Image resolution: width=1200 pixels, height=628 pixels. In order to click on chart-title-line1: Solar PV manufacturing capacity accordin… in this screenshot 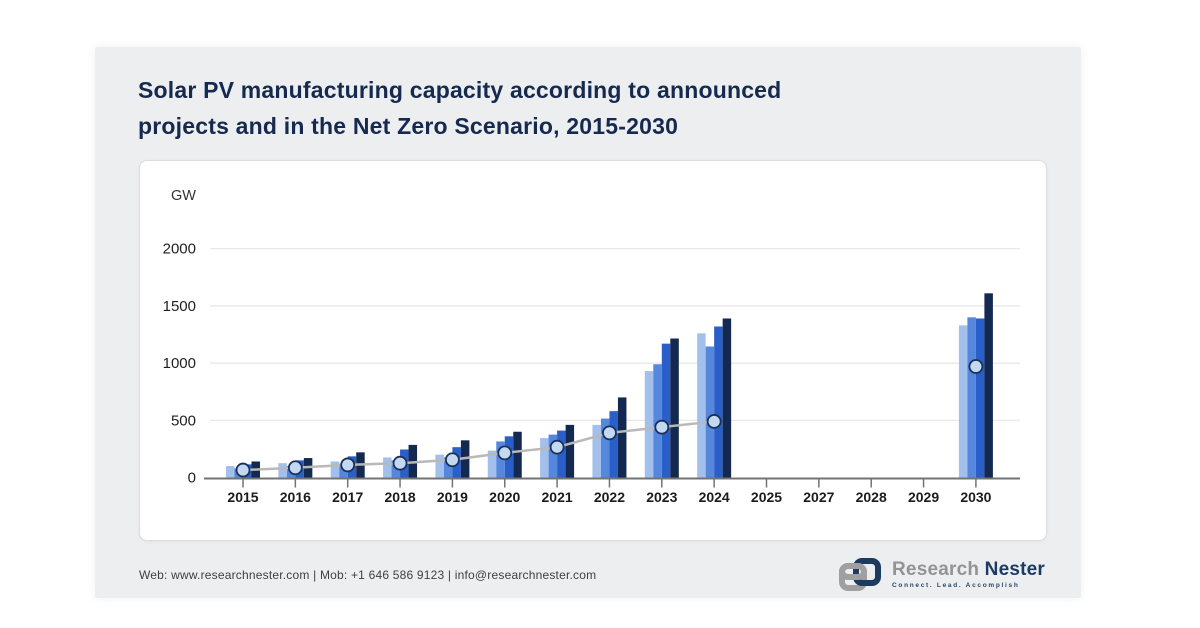, I will do `click(460, 90)`.